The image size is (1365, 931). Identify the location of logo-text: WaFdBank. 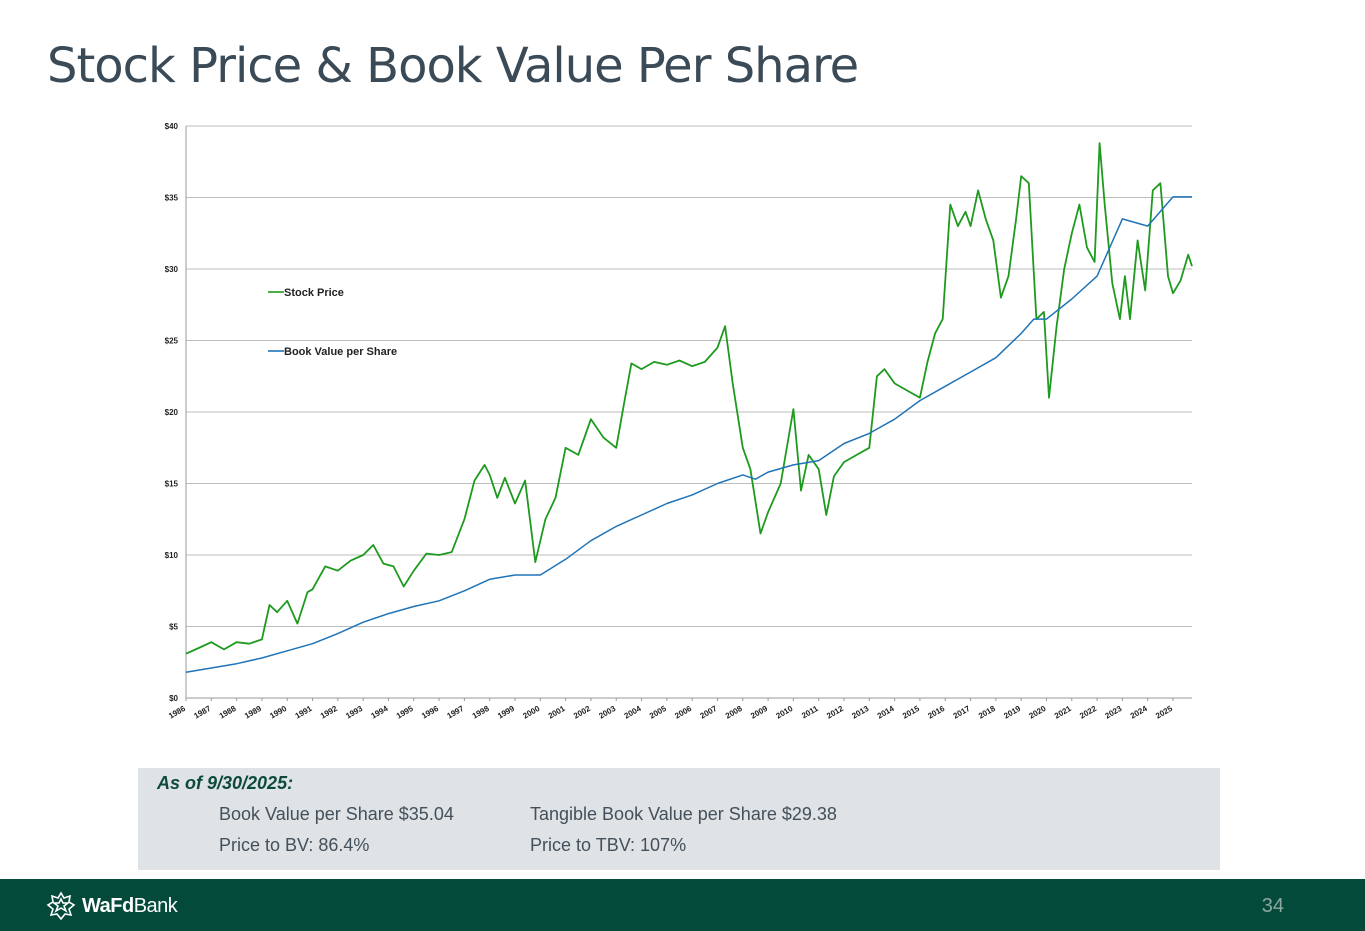
(130, 906).